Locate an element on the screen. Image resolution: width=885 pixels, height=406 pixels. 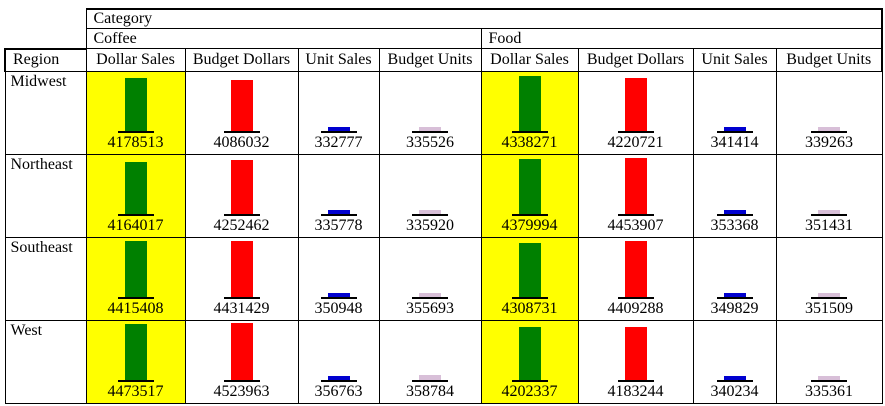
cell-west-coffee-dollar-sales: 4473517 is located at coordinates (135, 362).